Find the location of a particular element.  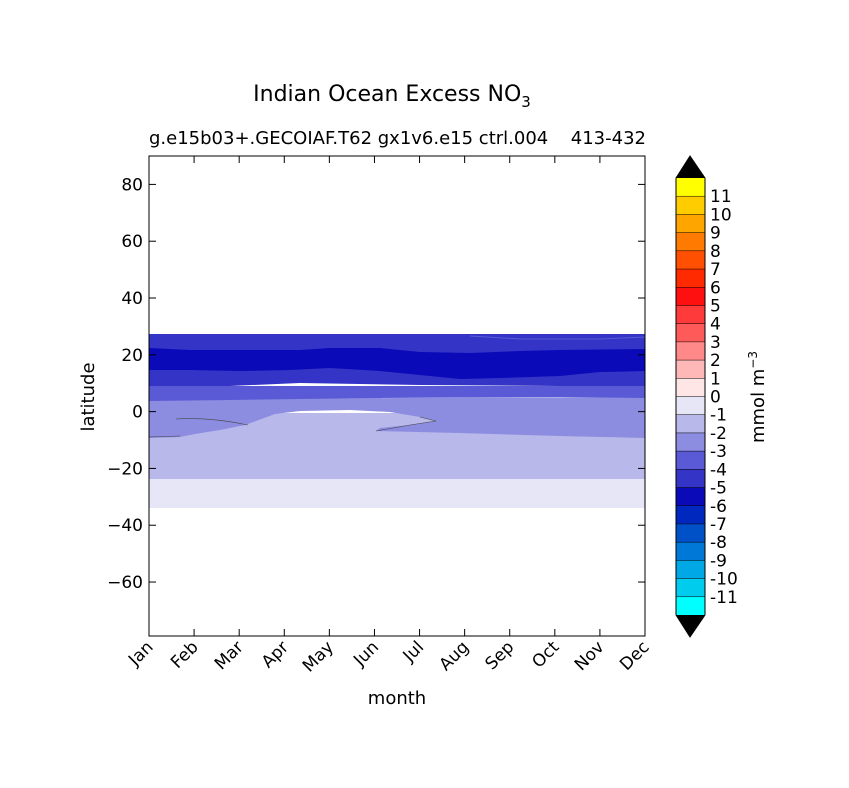

chart-subtitle-right: 413-432 is located at coordinates (608, 138).